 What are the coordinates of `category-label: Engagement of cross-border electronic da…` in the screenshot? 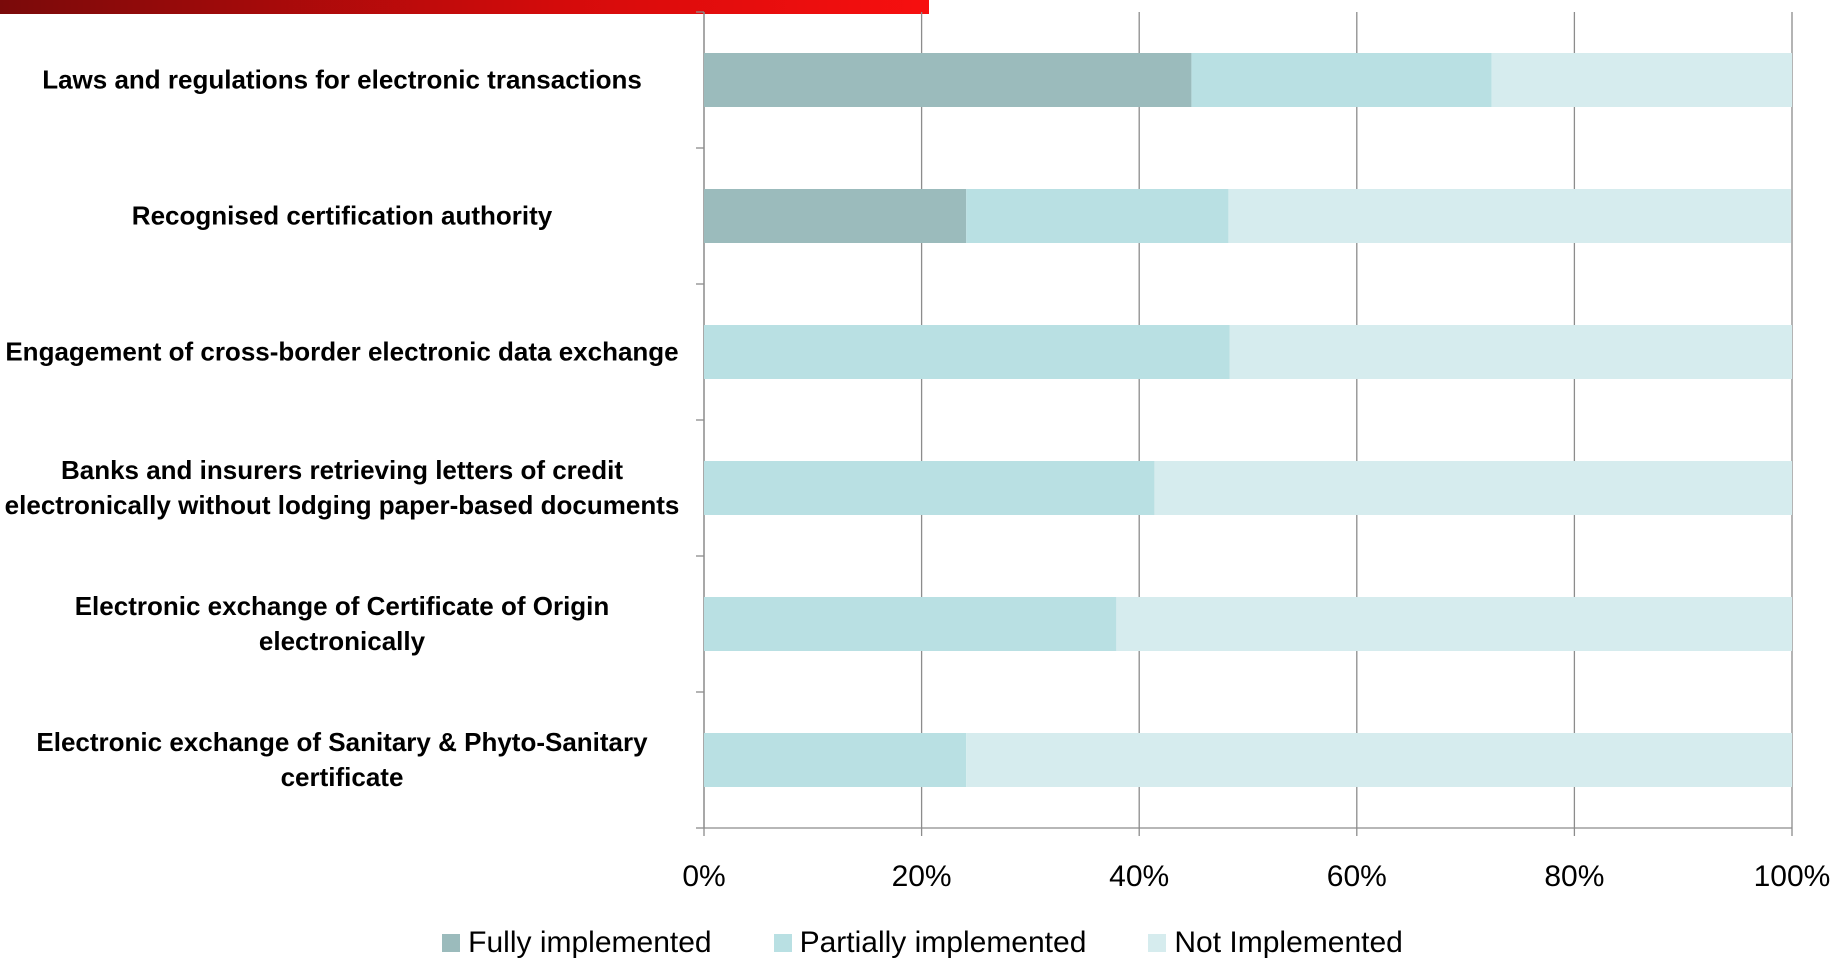 It's located at (342, 351).